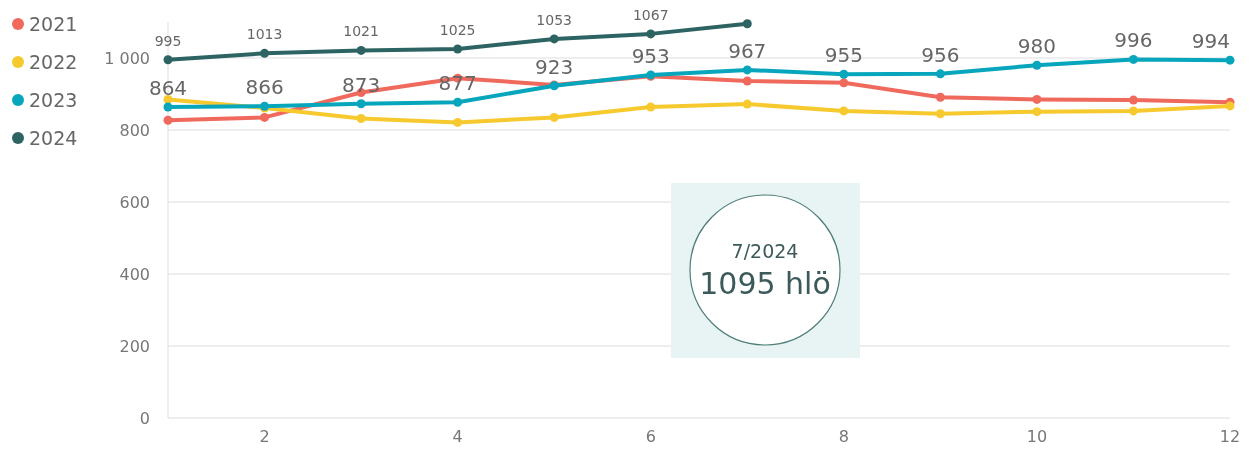  I want to click on x-tick-label: 10, so click(1037, 436).